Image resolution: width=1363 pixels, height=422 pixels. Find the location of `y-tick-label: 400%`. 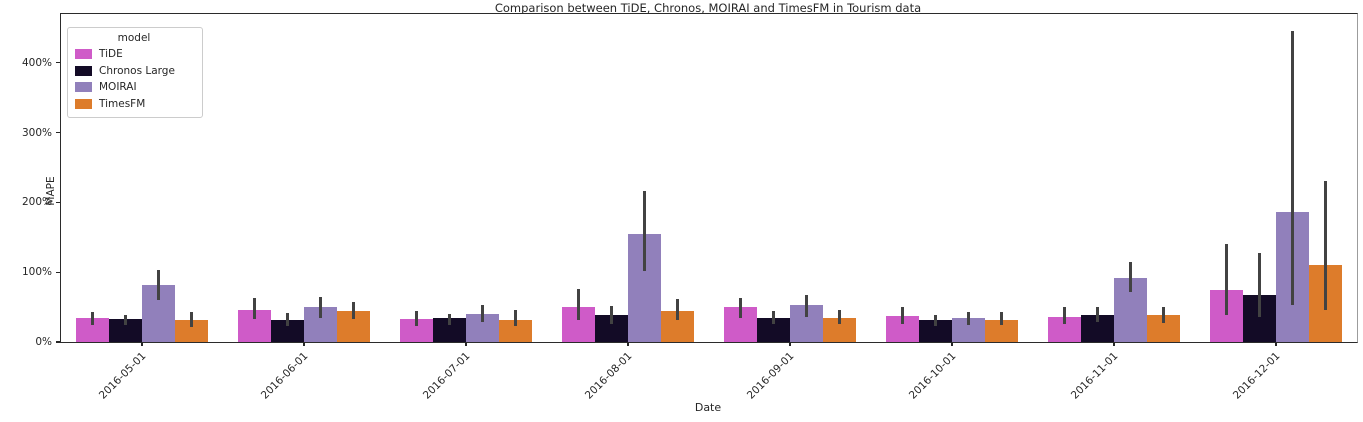

y-tick-label: 400% is located at coordinates (36, 62).